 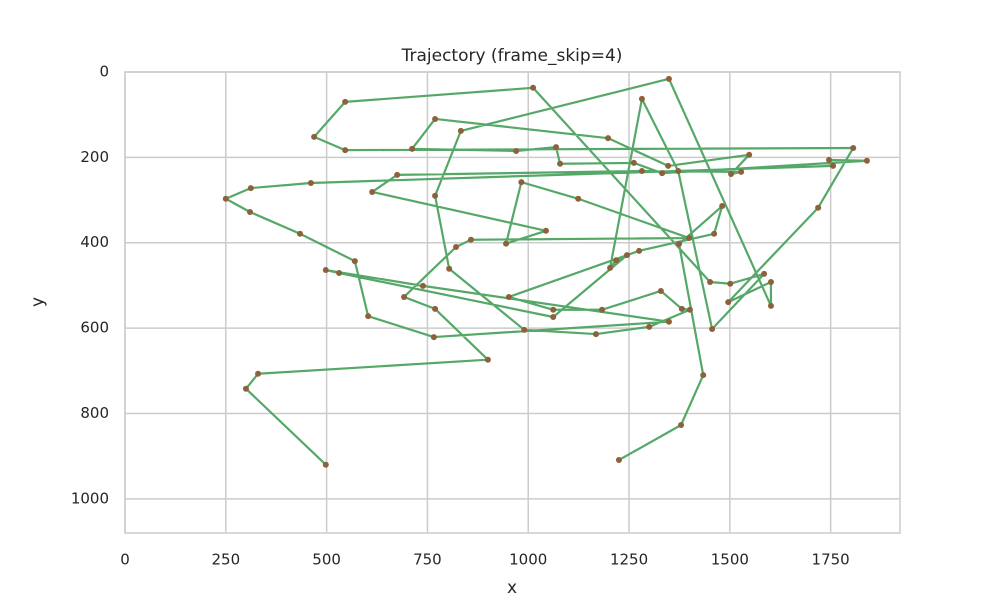 I want to click on chart-title: Trajectory (frame_skip=4), so click(x=512, y=56).